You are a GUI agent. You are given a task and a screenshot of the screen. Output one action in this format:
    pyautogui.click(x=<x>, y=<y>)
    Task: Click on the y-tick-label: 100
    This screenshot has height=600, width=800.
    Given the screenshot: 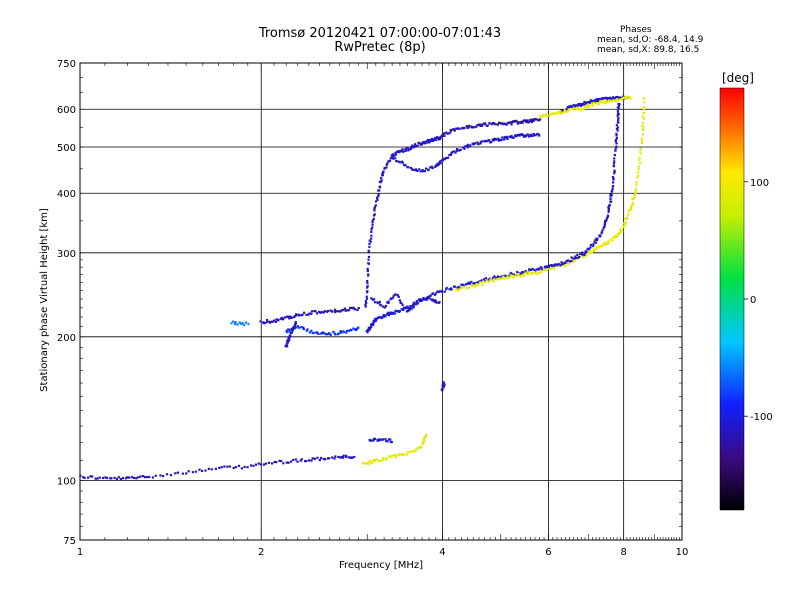 What is the action you would take?
    pyautogui.click(x=66, y=481)
    